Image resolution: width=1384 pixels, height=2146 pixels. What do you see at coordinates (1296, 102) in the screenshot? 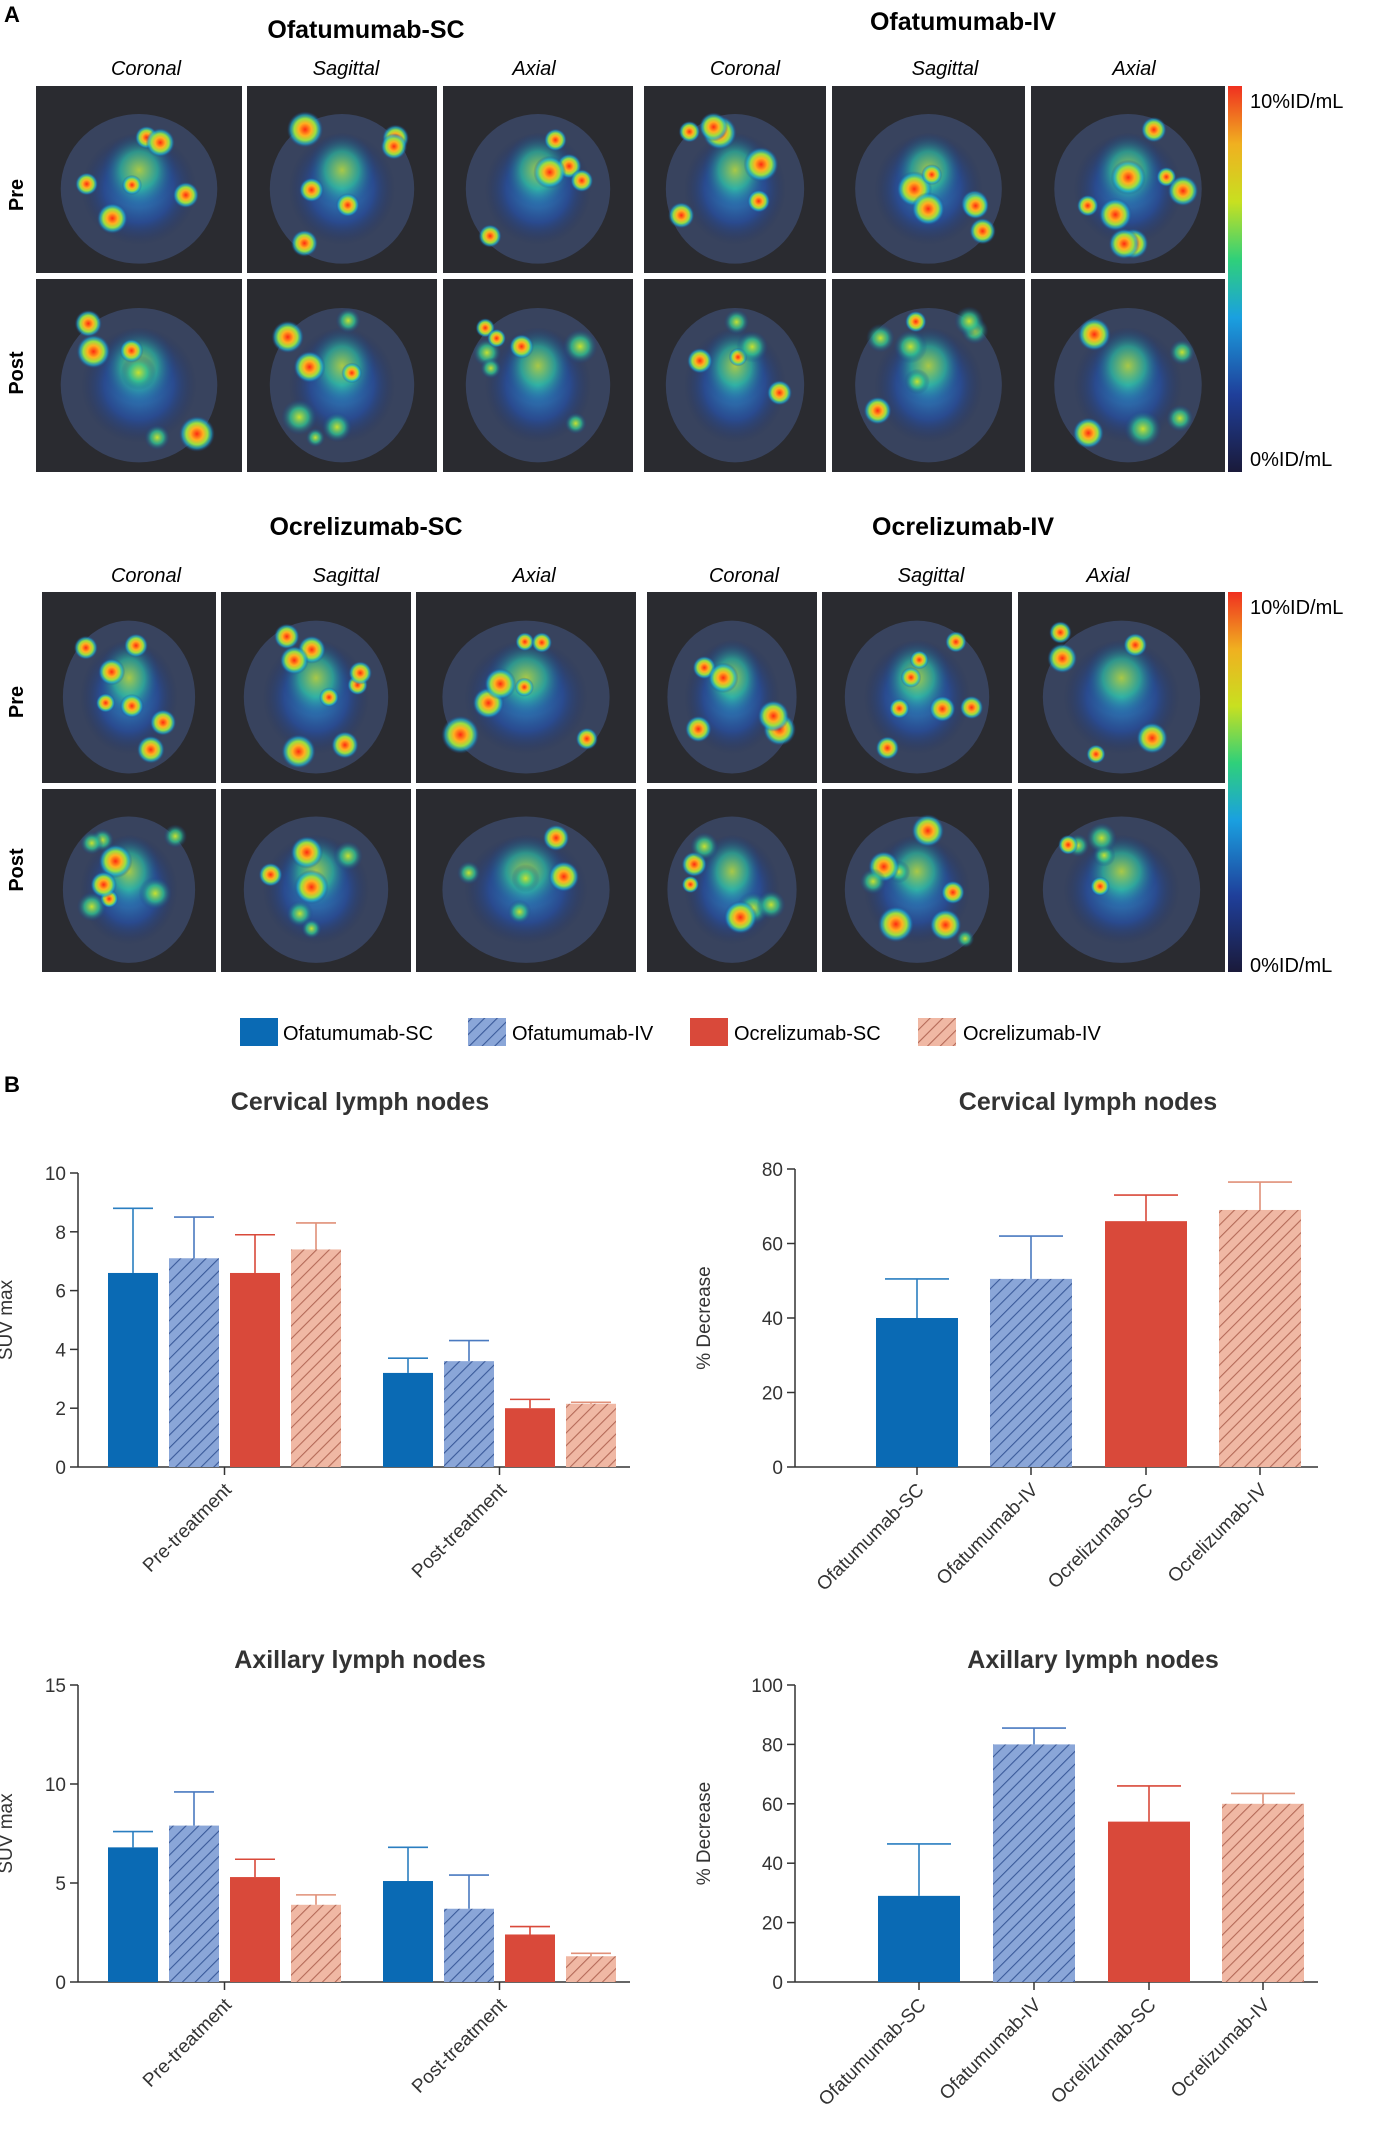
I see `colorbar-max-label: 10%ID/mL` at bounding box center [1296, 102].